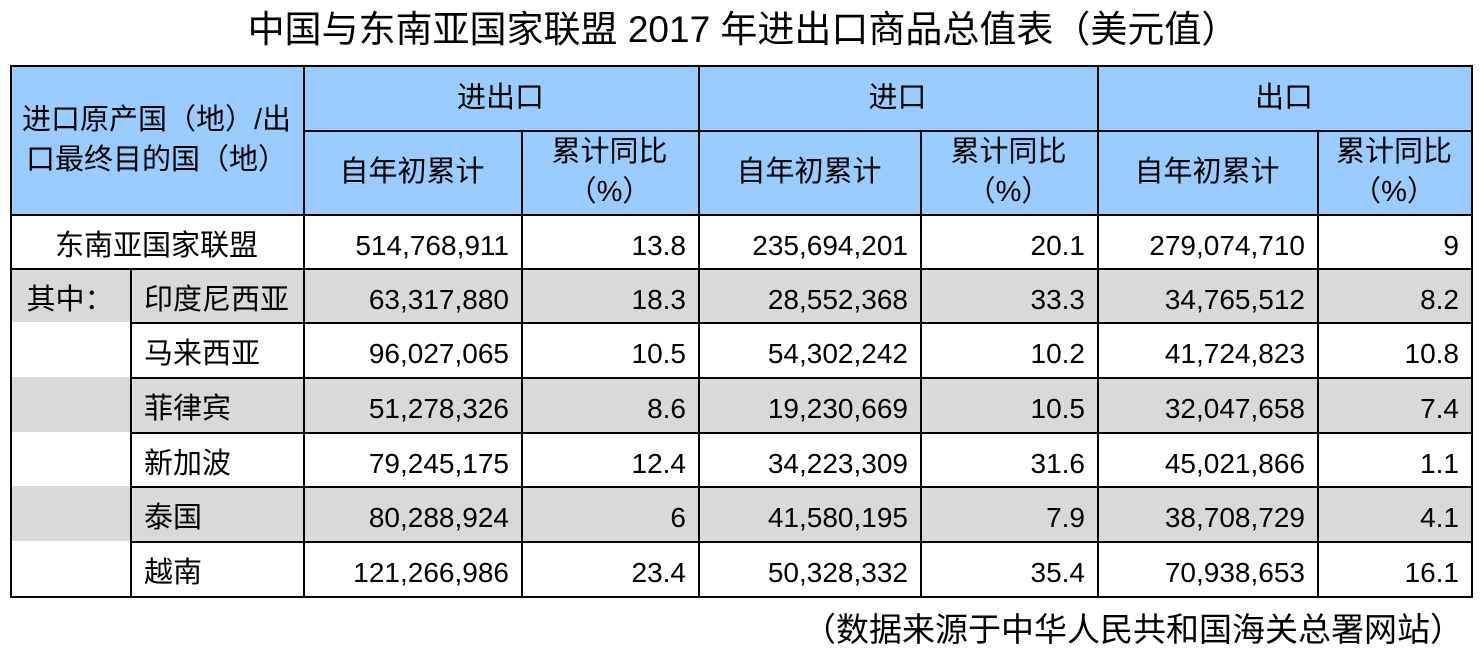 Image resolution: width=1484 pixels, height=656 pixels. I want to click on row-malaysia-import-yoy: 10.2, so click(1008, 349).